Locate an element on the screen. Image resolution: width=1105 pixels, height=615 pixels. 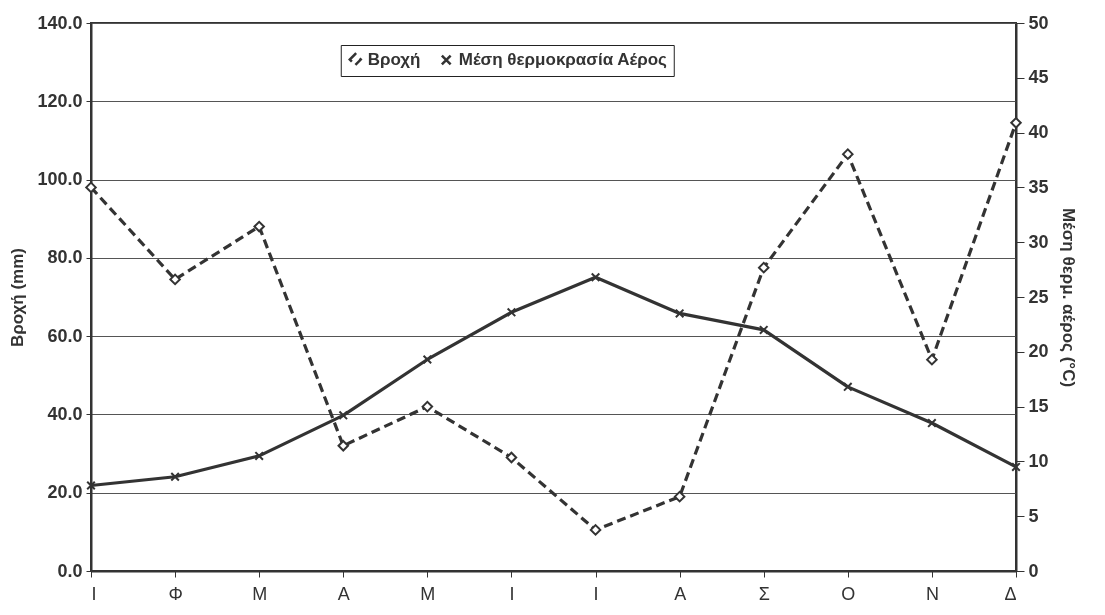
y2-tick-label: 25 is located at coordinates (1038, 296).